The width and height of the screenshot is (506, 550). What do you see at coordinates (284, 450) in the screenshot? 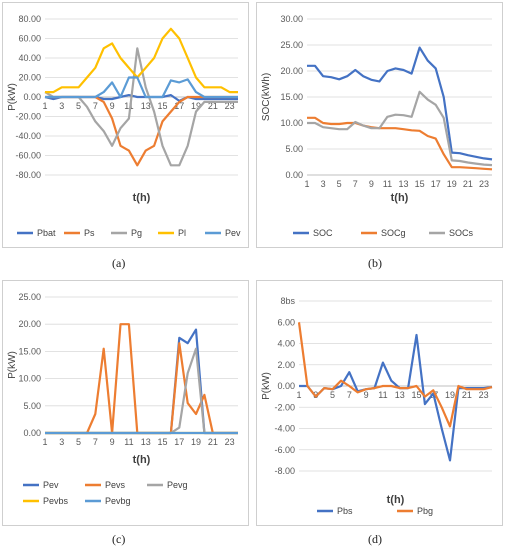
I see `y-tick-label: -6.00` at bounding box center [284, 450].